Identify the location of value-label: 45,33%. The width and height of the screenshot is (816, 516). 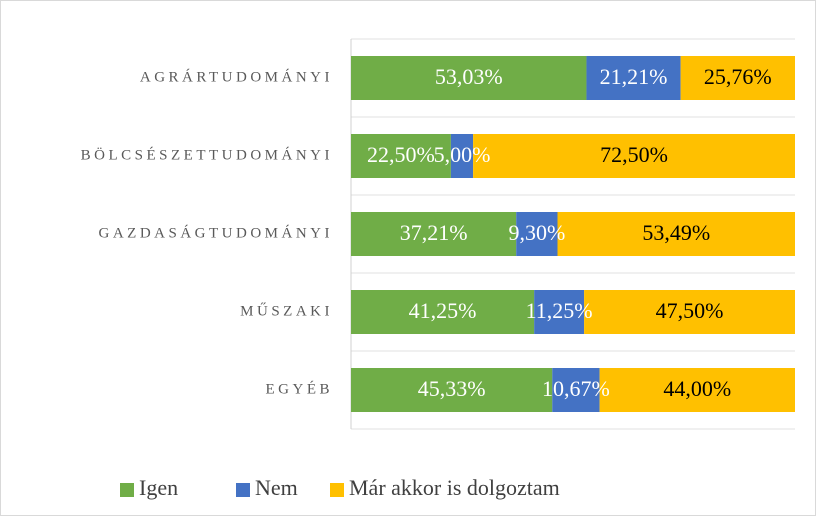
(452, 388).